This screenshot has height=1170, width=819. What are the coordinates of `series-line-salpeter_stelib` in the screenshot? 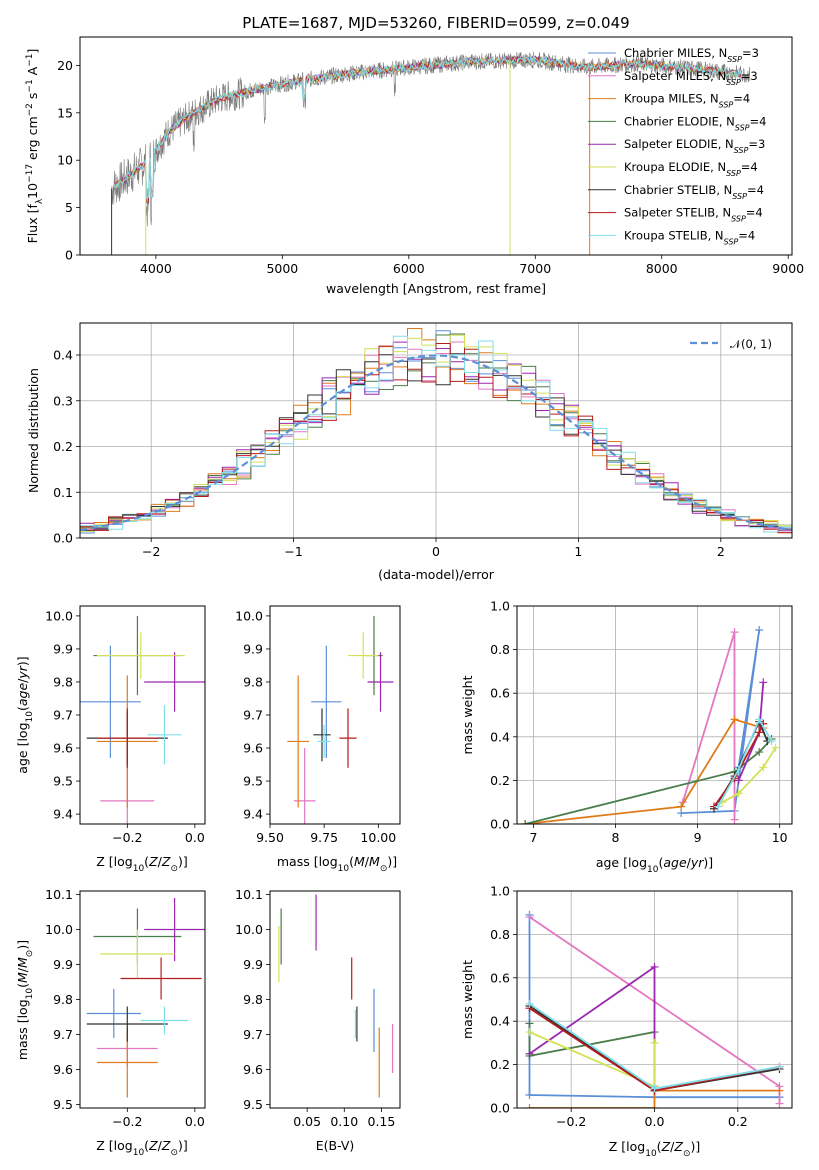 It's located at (739, 765).